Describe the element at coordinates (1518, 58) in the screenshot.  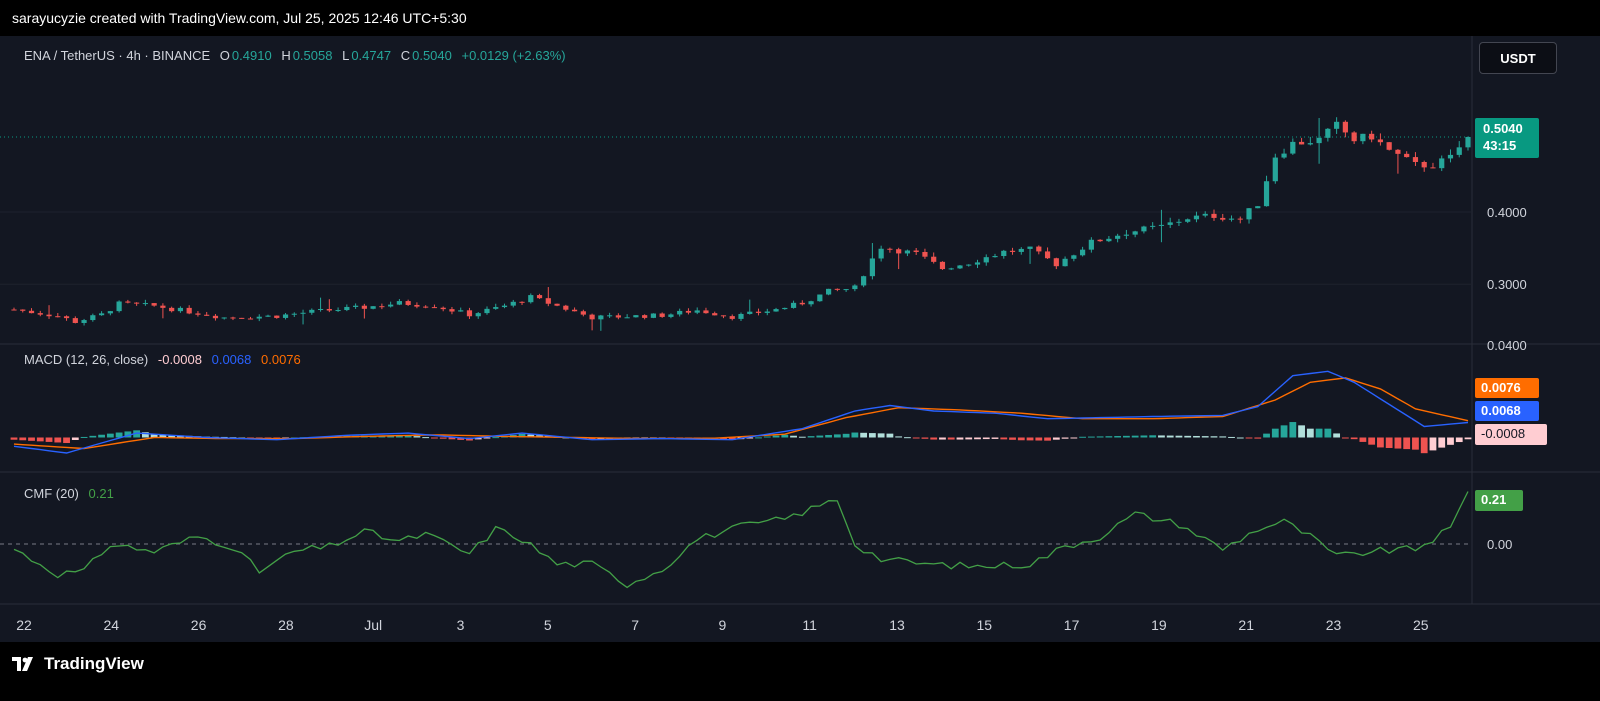
I see `currency-button: USDT` at that location.